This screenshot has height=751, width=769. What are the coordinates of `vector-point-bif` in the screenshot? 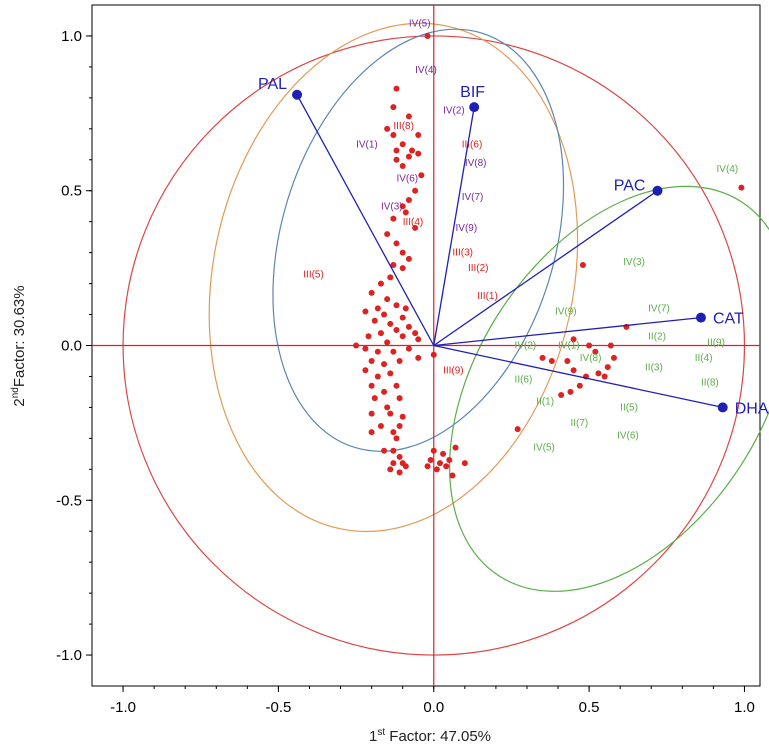 It's located at (474, 107).